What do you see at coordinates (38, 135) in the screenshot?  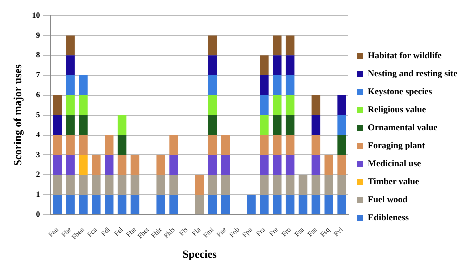 I see `y-tick-label: 4` at bounding box center [38, 135].